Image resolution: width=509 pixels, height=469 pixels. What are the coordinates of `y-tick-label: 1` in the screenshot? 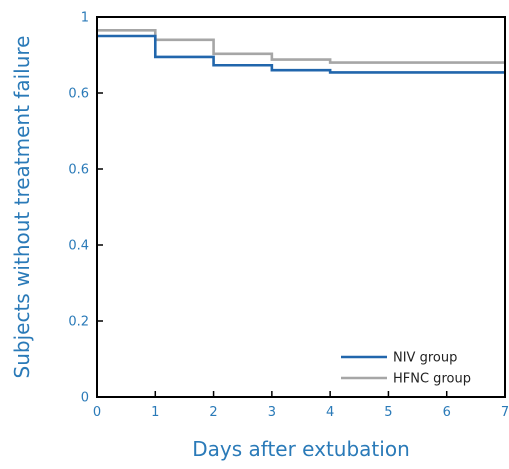 It's located at (85, 18).